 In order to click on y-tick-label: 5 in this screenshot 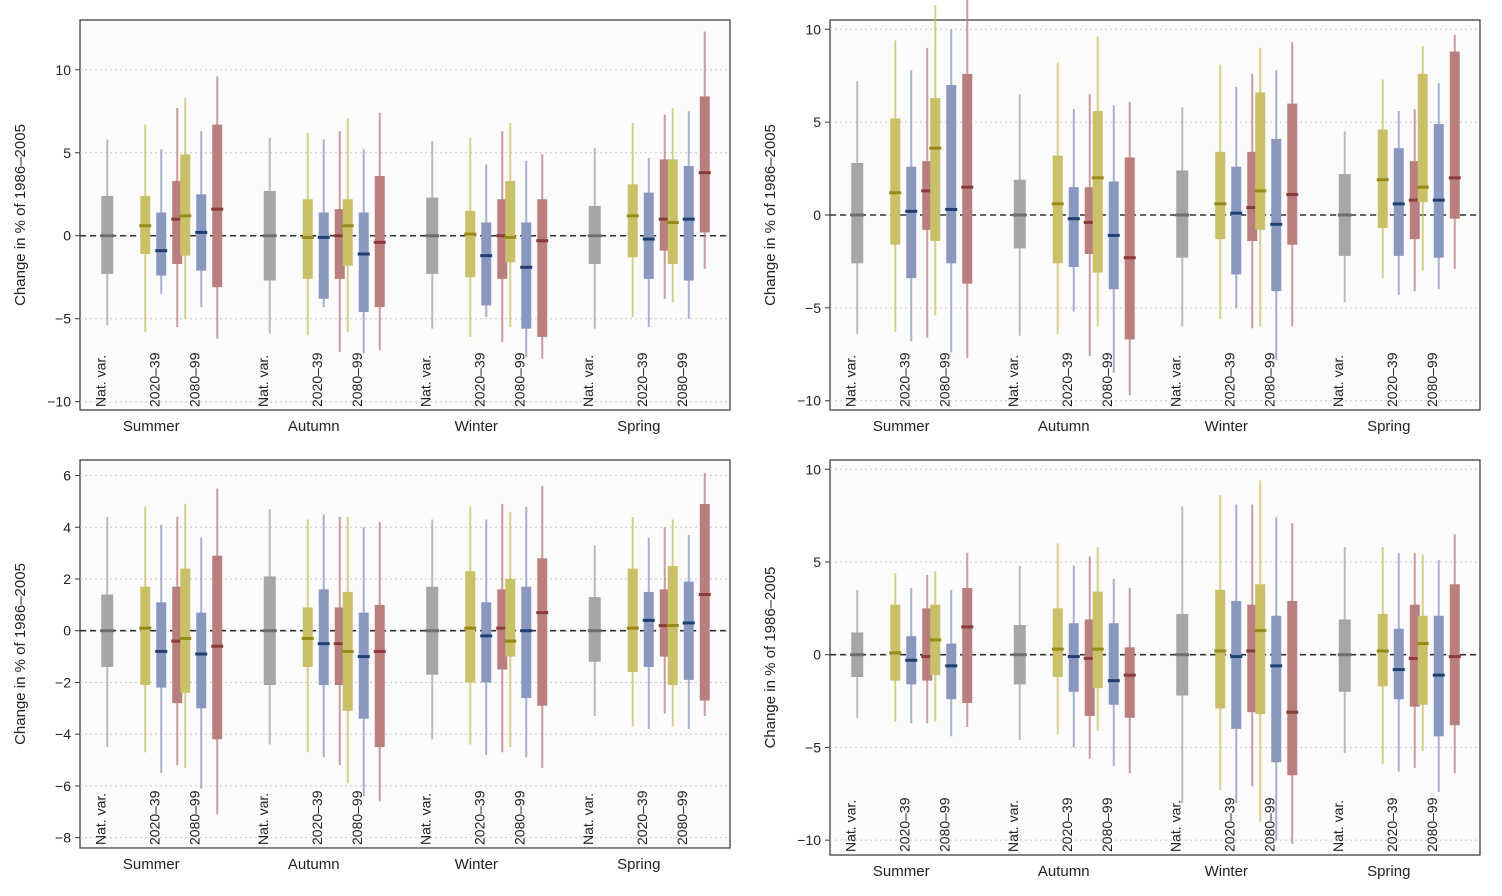, I will do `click(67, 153)`.